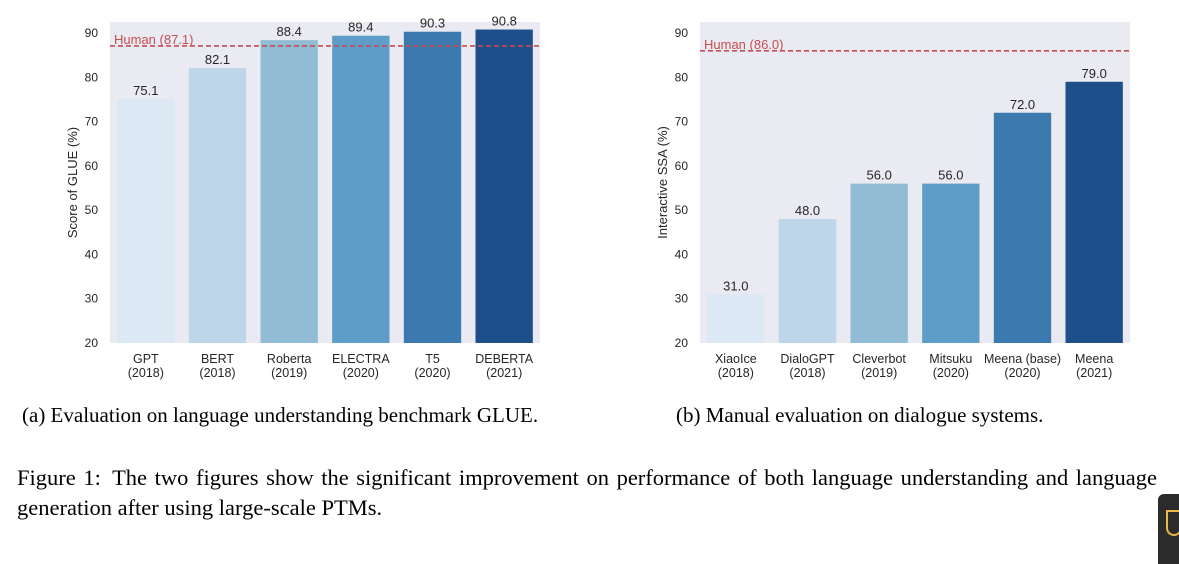 This screenshot has height=564, width=1179. Describe the element at coordinates (1022, 359) in the screenshot. I see `chart1-x-tick-label: Meena (base)` at that location.